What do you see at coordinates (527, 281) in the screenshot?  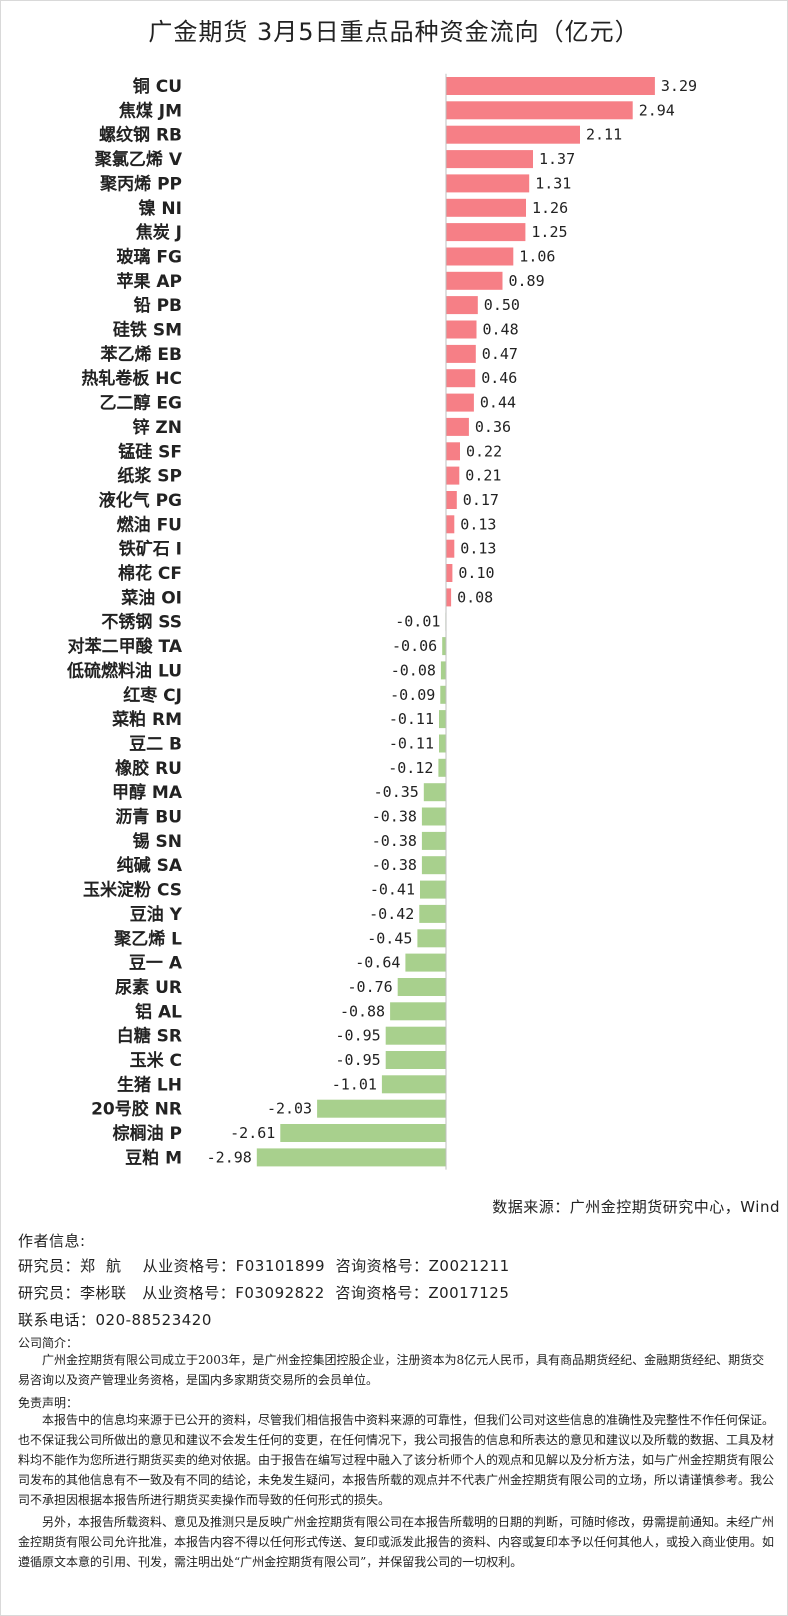 I see `value-label: 0.89` at bounding box center [527, 281].